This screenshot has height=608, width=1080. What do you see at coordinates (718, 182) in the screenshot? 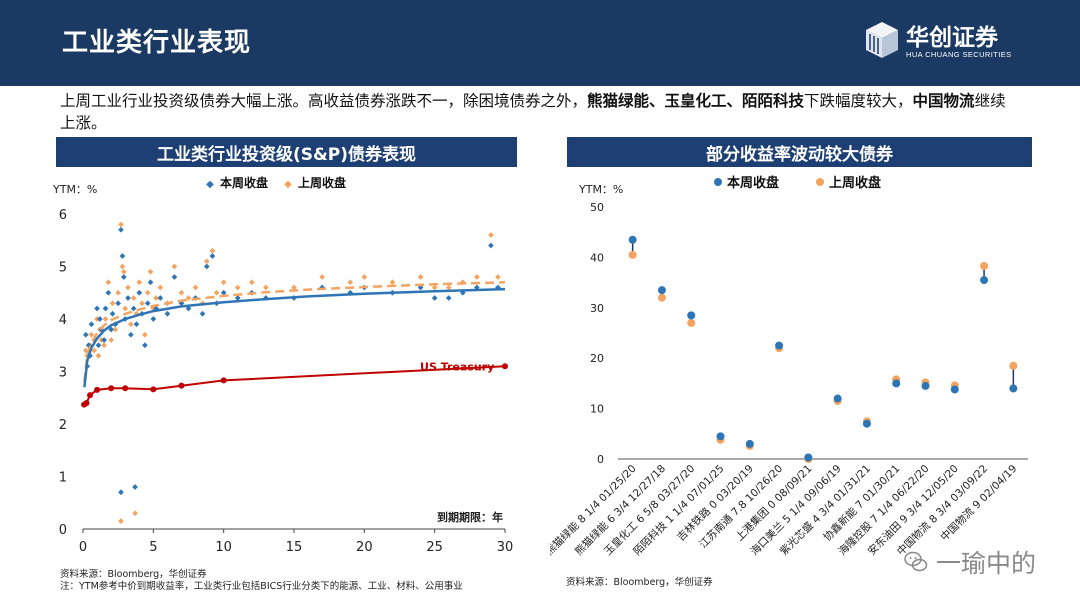
I see `legend-marker-current` at bounding box center [718, 182].